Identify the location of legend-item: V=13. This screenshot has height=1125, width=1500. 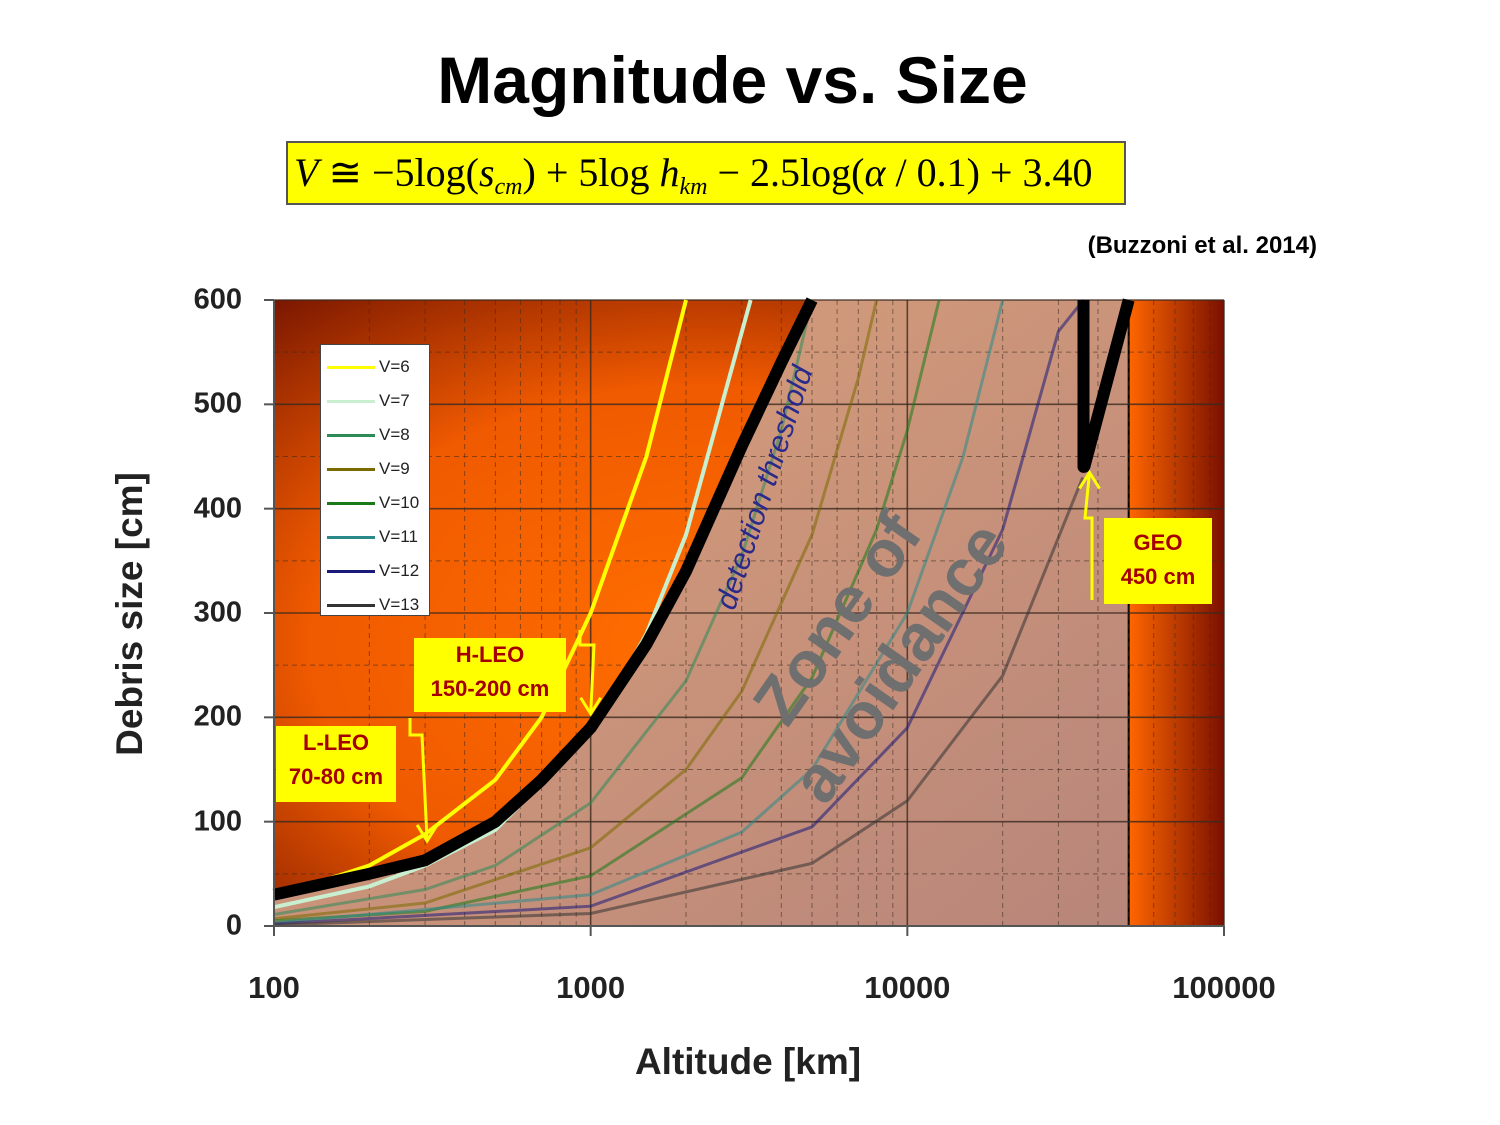
(375, 605).